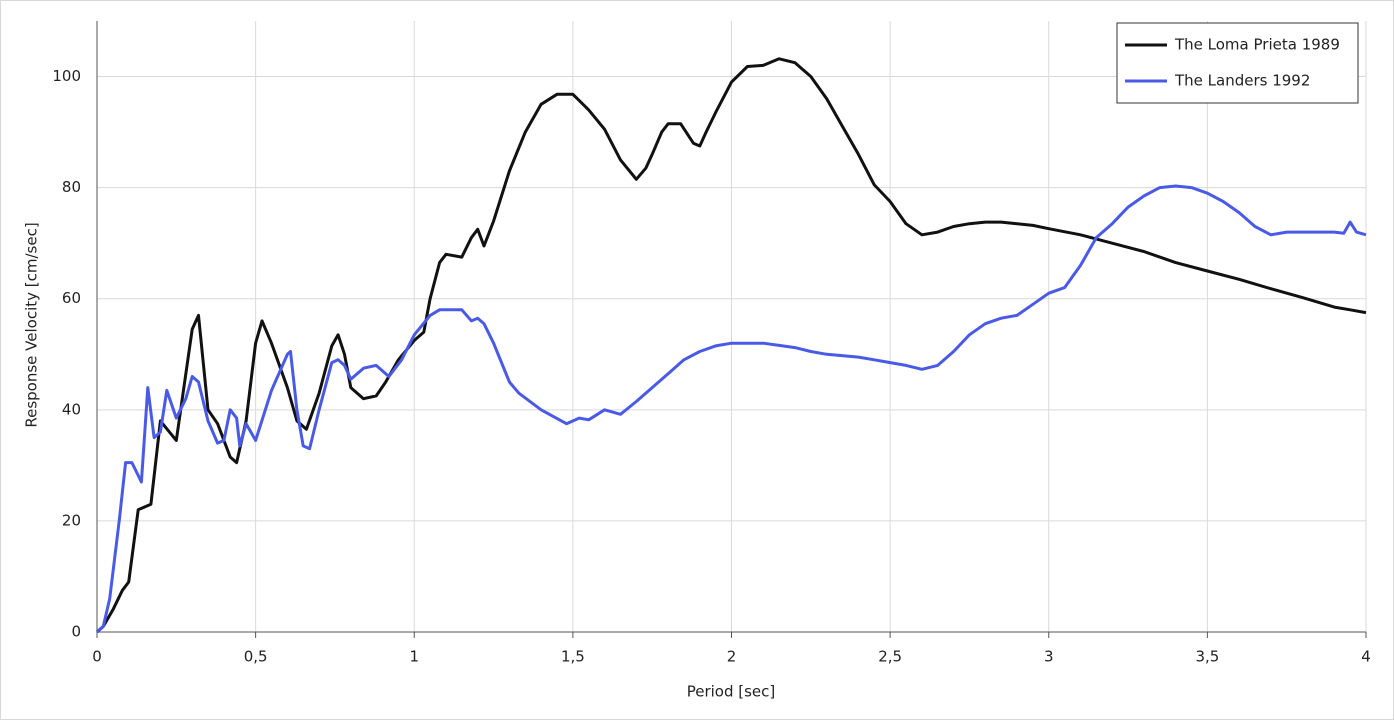  Describe the element at coordinates (71, 409) in the screenshot. I see `y-tick-label: 40` at that location.